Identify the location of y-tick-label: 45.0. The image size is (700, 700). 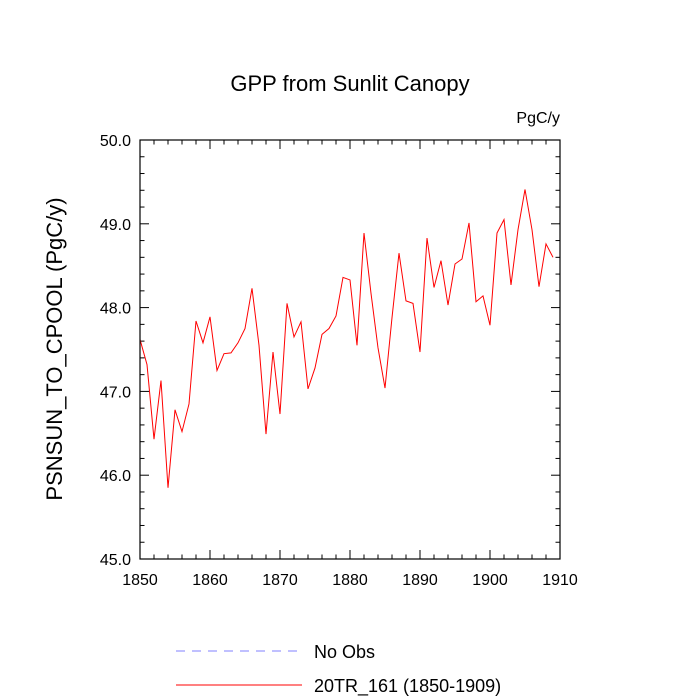
(115, 560).